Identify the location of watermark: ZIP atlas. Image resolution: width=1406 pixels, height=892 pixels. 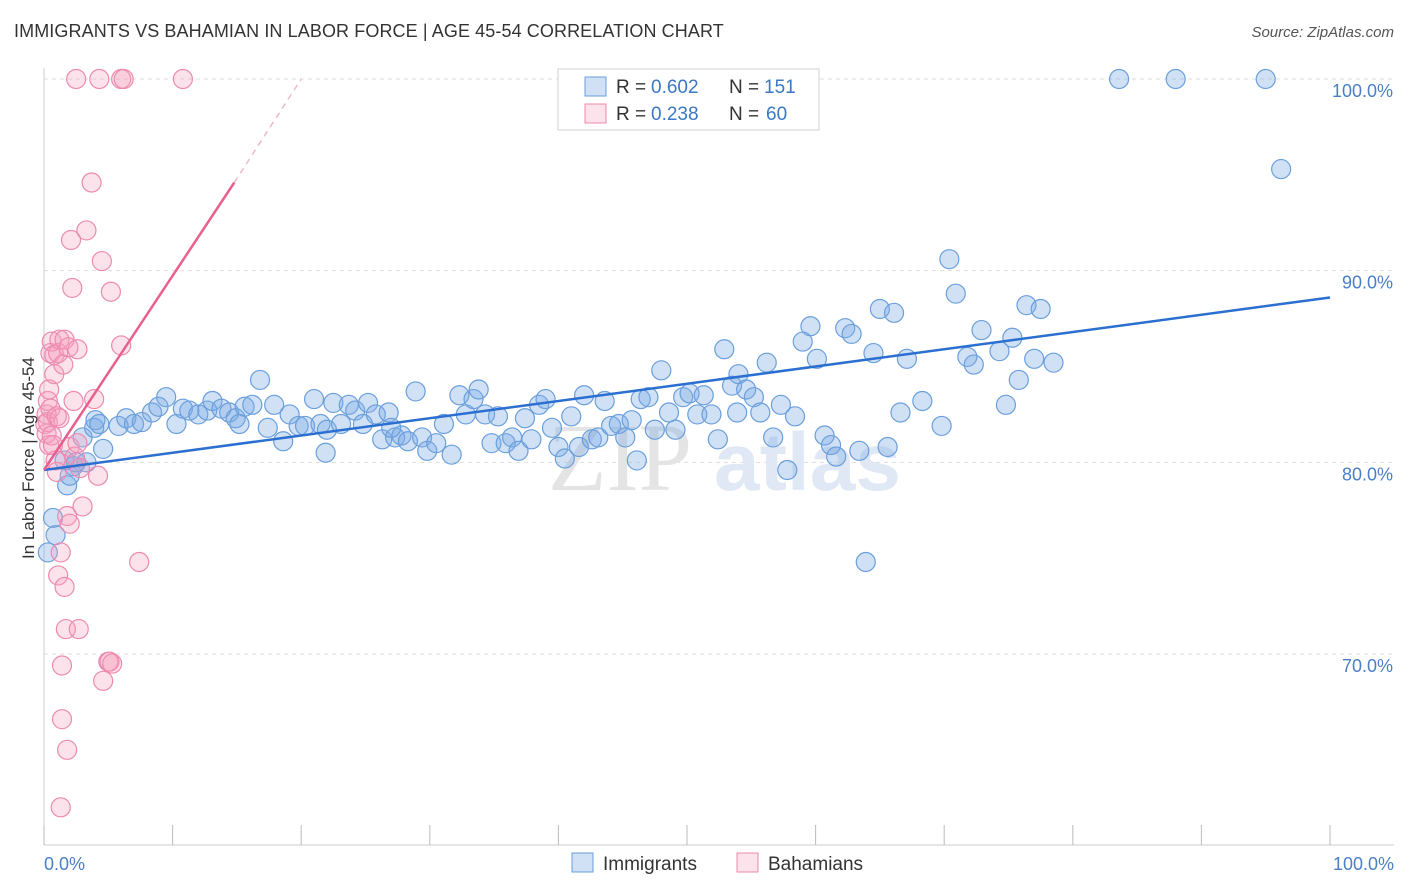
(724, 457).